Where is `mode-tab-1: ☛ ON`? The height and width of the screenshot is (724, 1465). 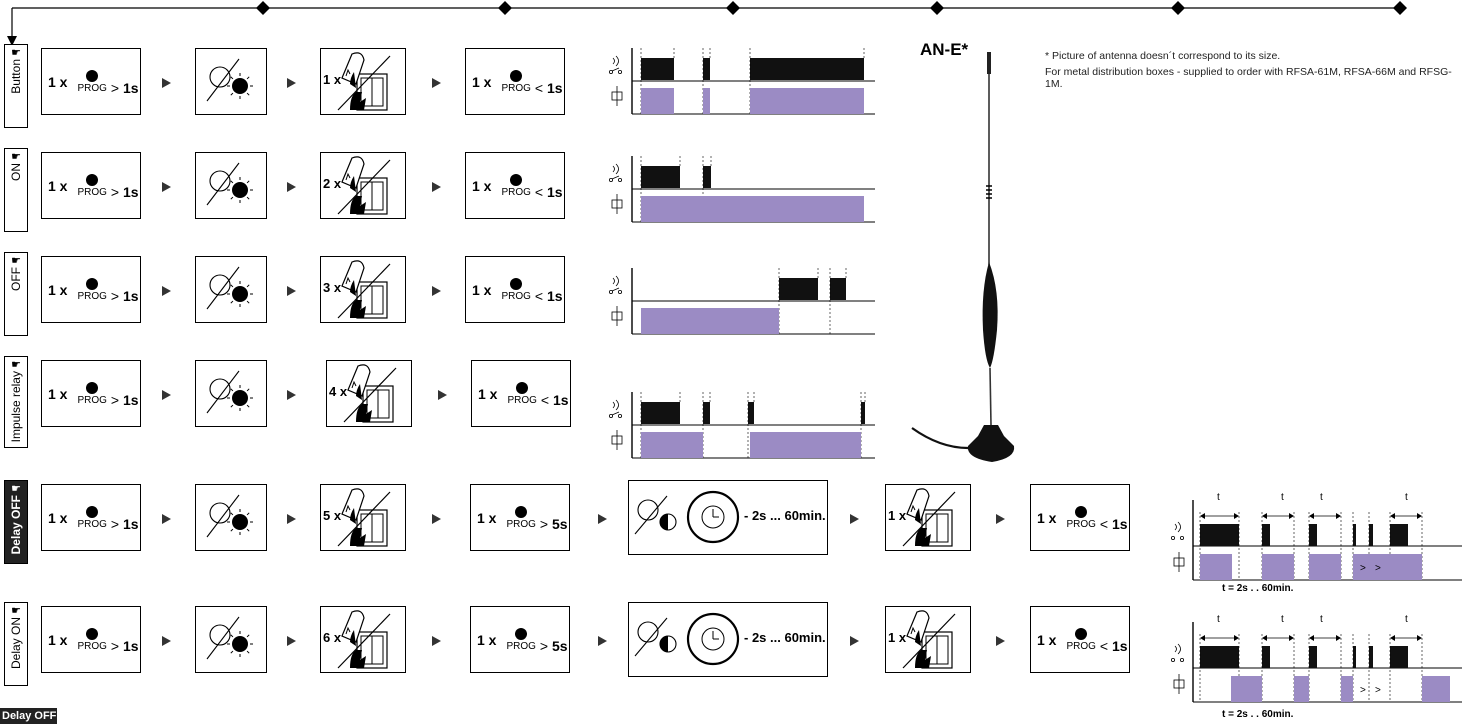
mode-tab-1: ☛ ON is located at coordinates (16, 190).